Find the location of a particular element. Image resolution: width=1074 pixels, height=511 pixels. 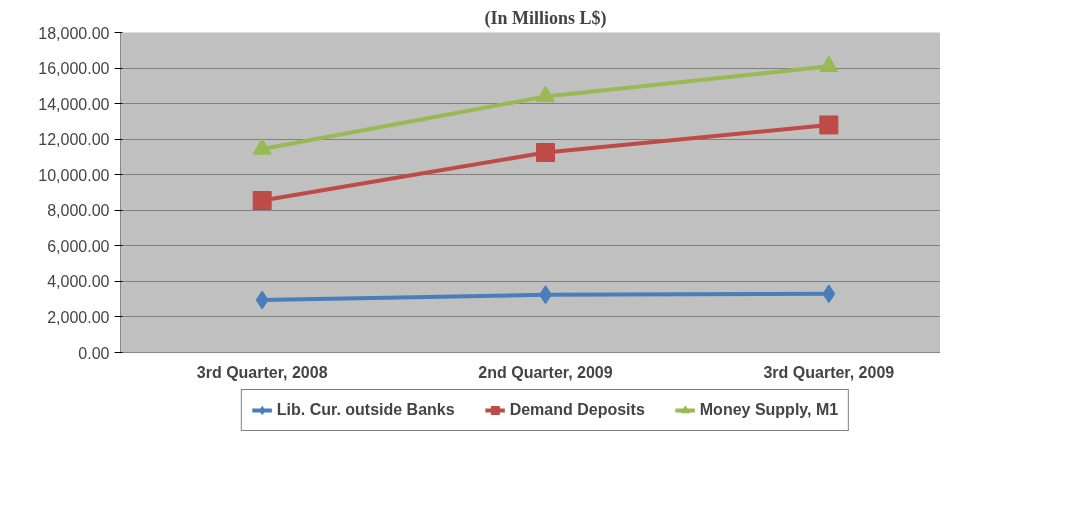

y-tick-label: 2,000.00 is located at coordinates (78, 317).